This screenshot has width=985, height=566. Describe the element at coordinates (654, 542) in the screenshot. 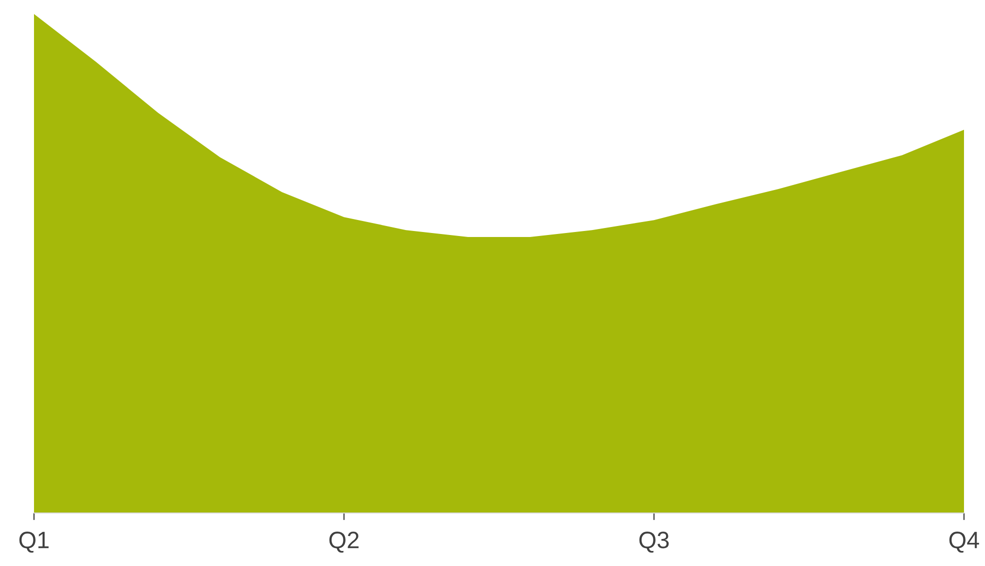

I see `x-tick-label: Q3` at that location.